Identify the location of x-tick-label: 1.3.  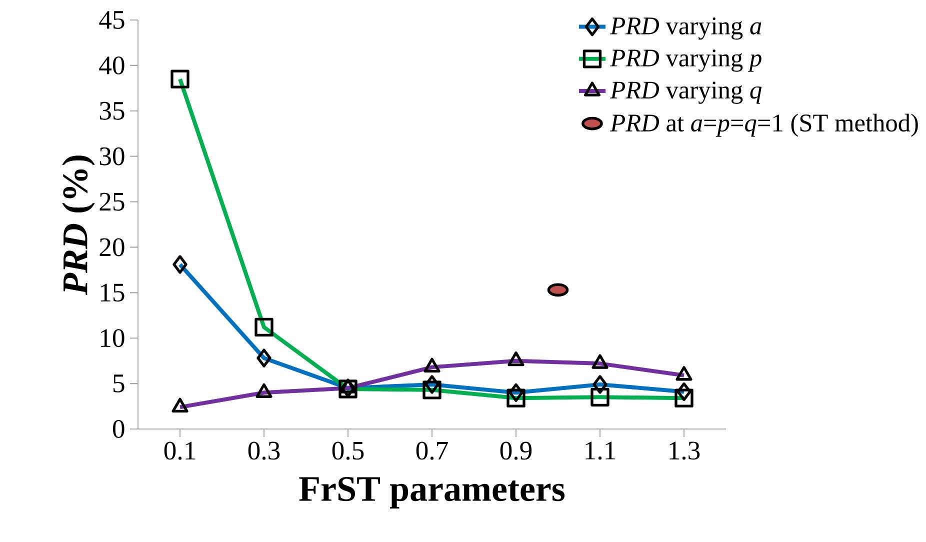
(685, 451).